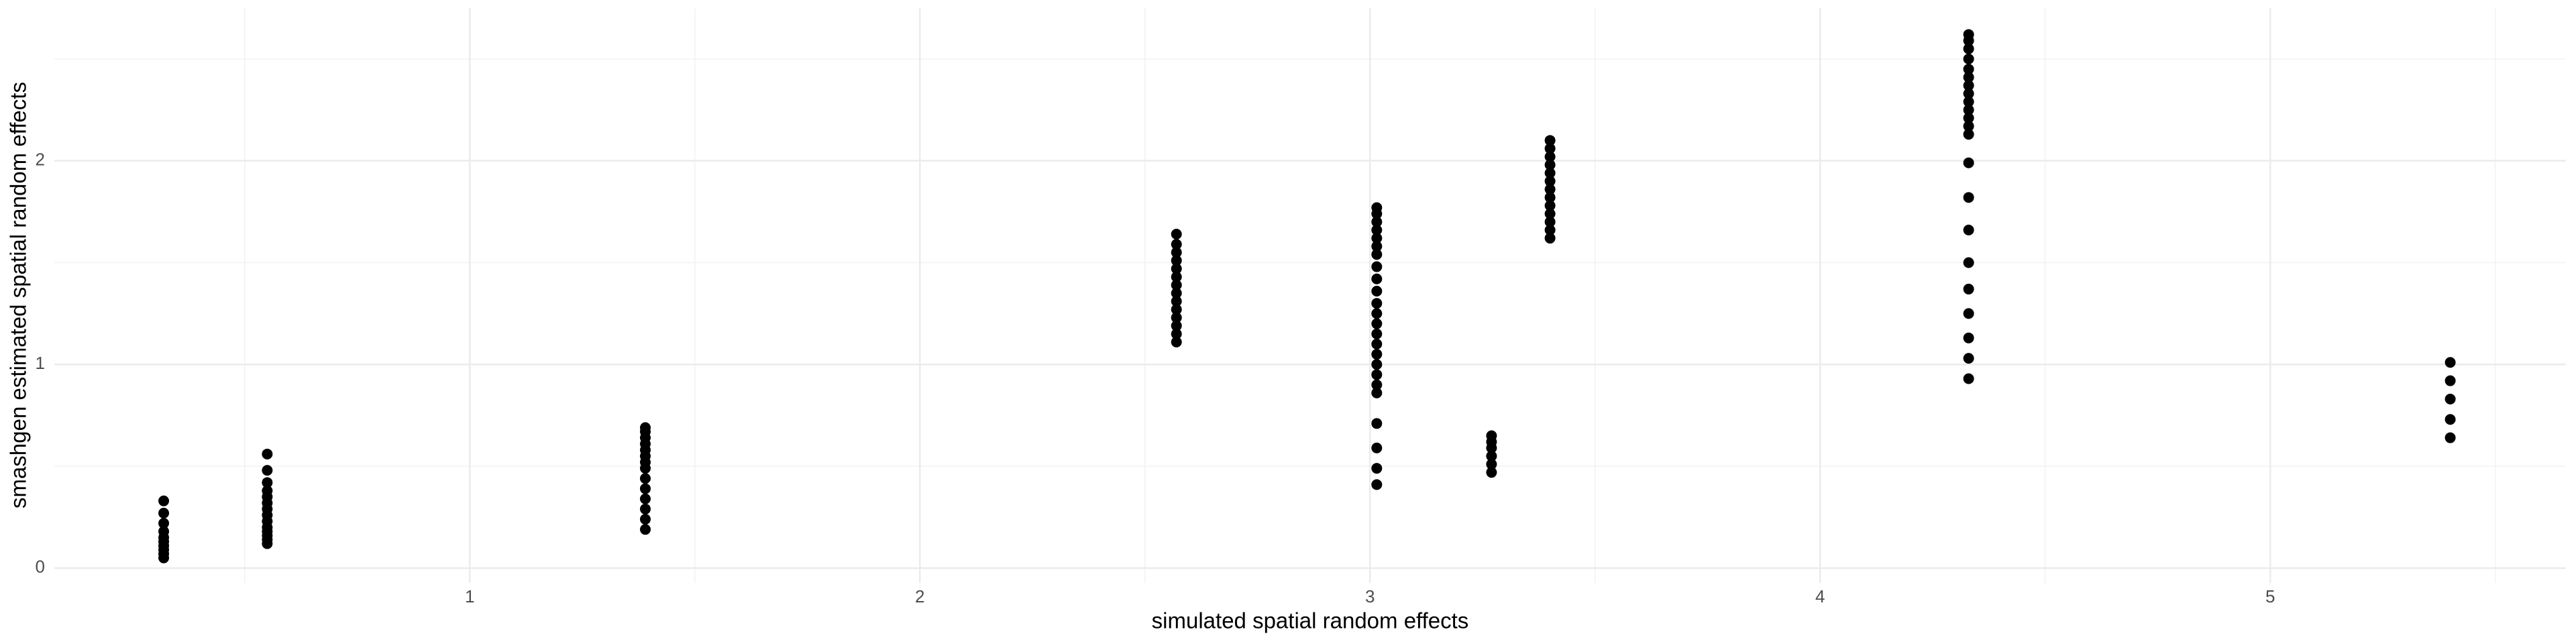 Image resolution: width=2576 pixels, height=644 pixels. I want to click on x-tick-label: 4, so click(1820, 596).